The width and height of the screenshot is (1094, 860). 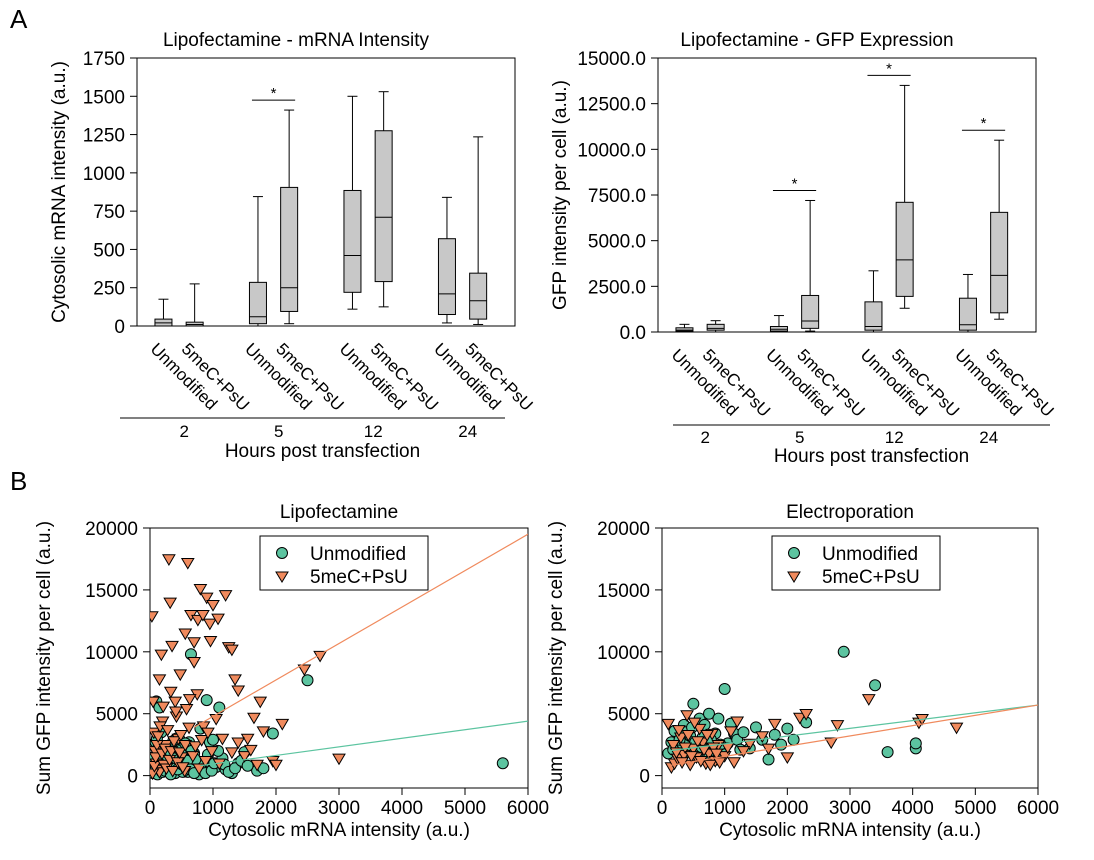 I want to click on x-axis-label: Hours post transfection, so click(x=871, y=456).